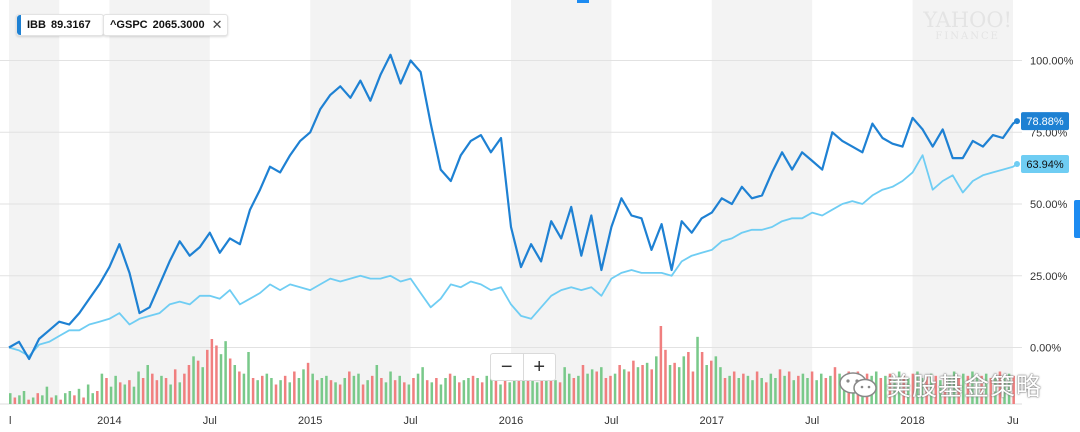  What do you see at coordinates (539, 367) in the screenshot?
I see `zoom-in-button: +` at bounding box center [539, 367].